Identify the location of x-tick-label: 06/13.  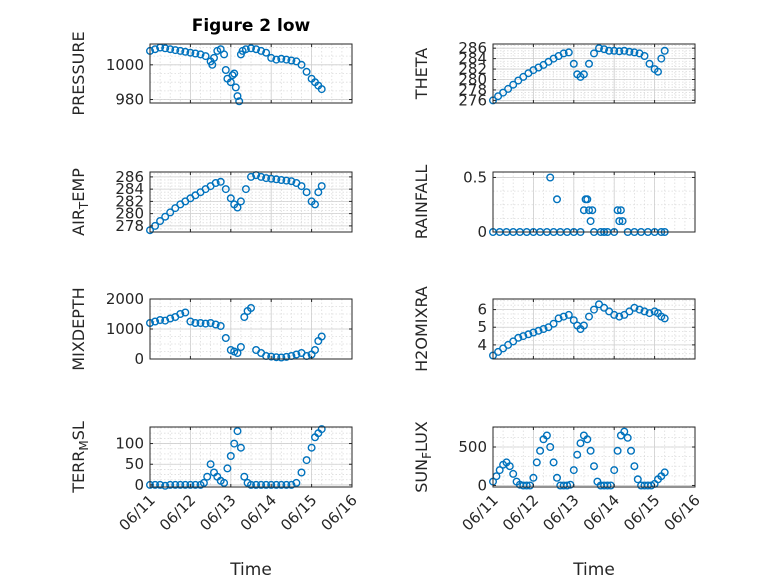
(560, 512).